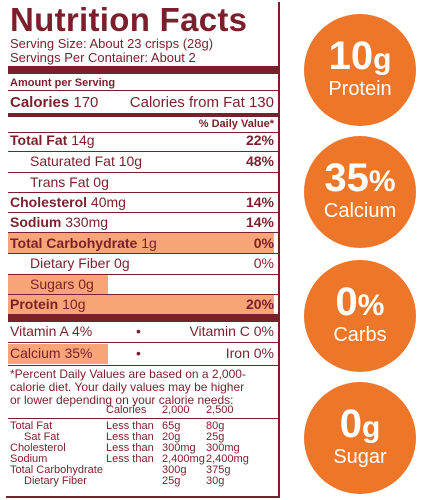  Describe the element at coordinates (143, 470) in the screenshot. I see `dv-table-row: Total Carbohydrate 300g 375g` at that location.